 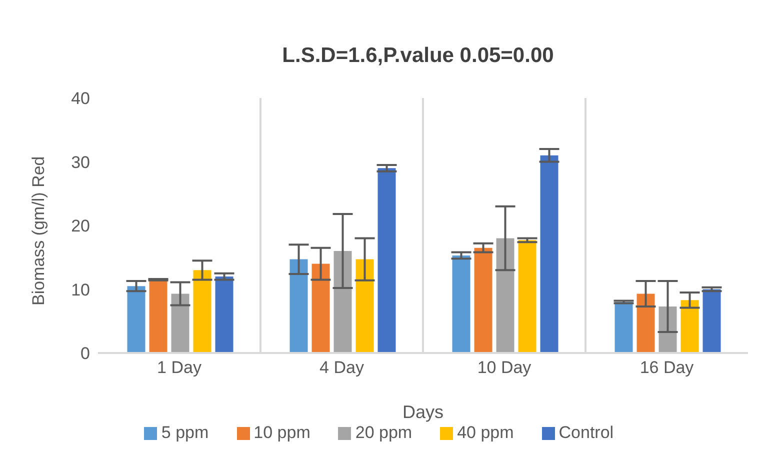 I want to click on y-tick-label: 10, so click(x=80, y=290).